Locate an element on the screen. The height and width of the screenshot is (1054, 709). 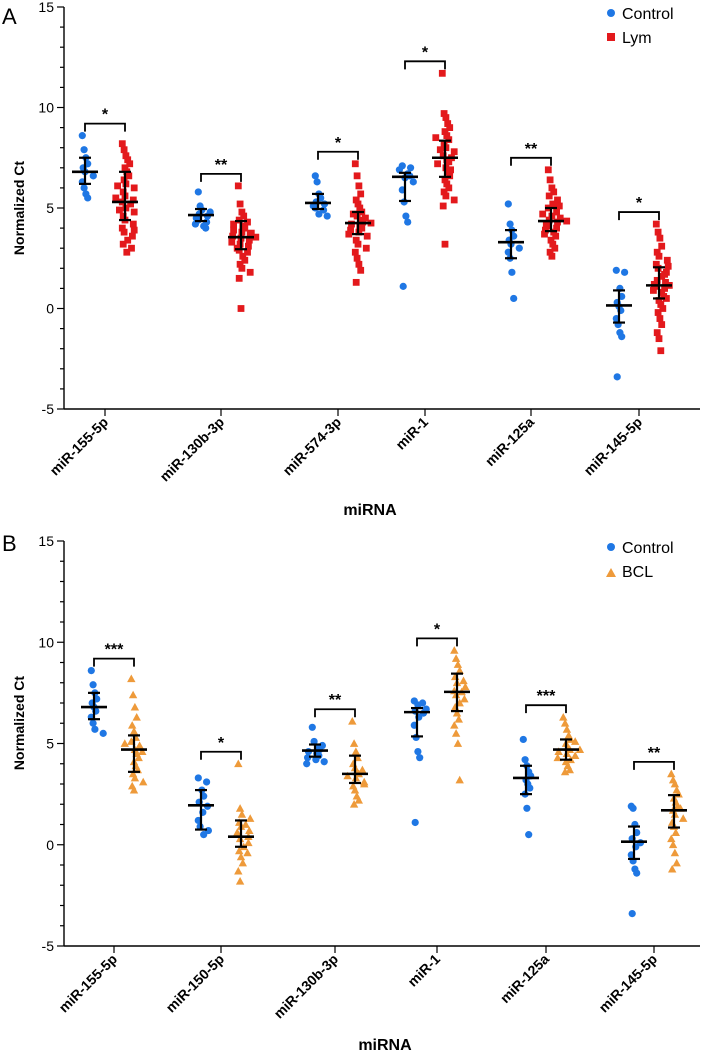
legend: Control BCL is located at coordinates (640, 560).